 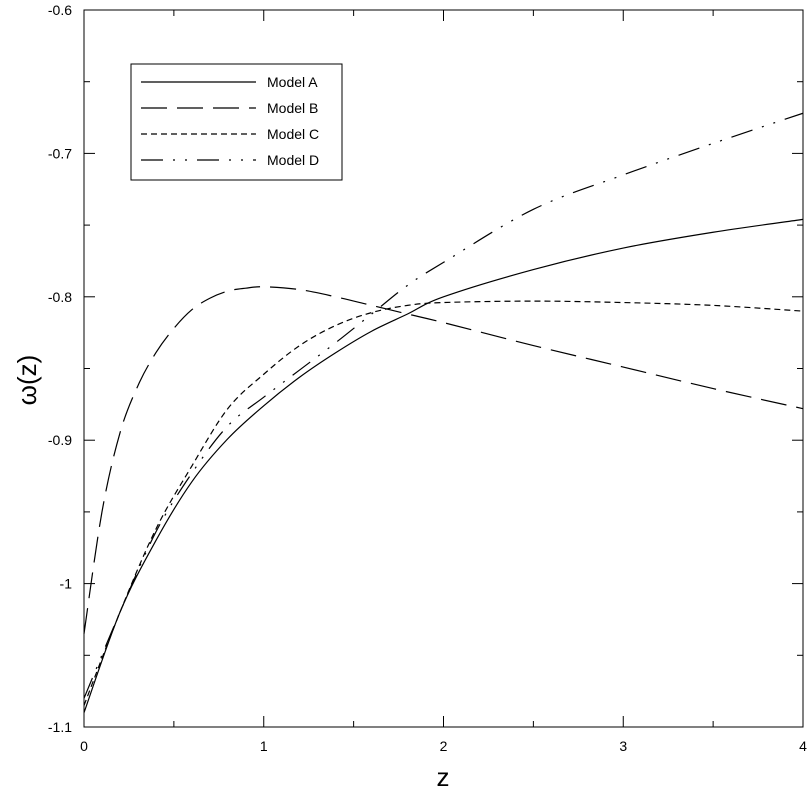 What do you see at coordinates (803, 746) in the screenshot?
I see `x-tick-label: 4` at bounding box center [803, 746].